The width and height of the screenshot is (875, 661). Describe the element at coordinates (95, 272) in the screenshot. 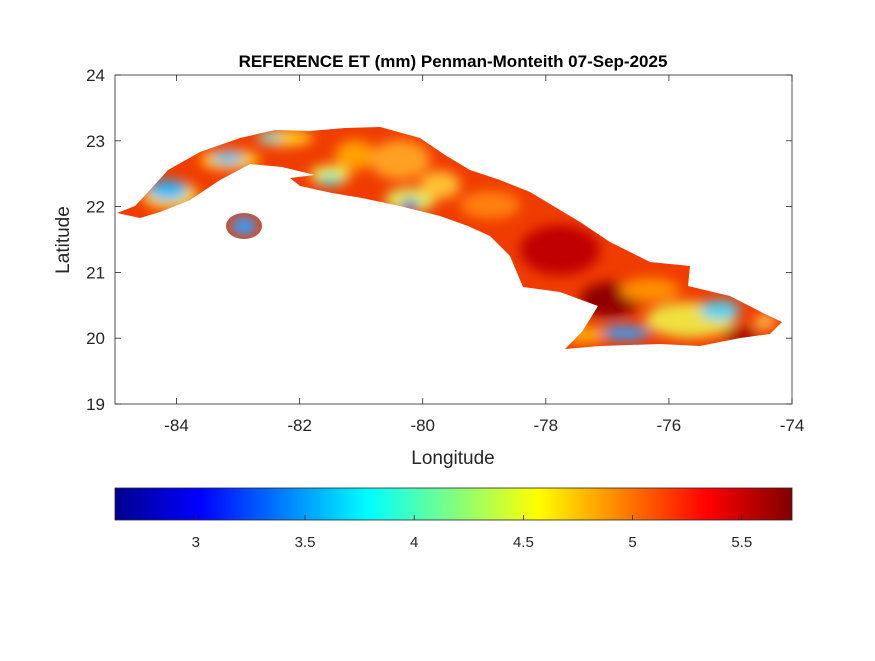

I see `y-tick-label: 21` at that location.